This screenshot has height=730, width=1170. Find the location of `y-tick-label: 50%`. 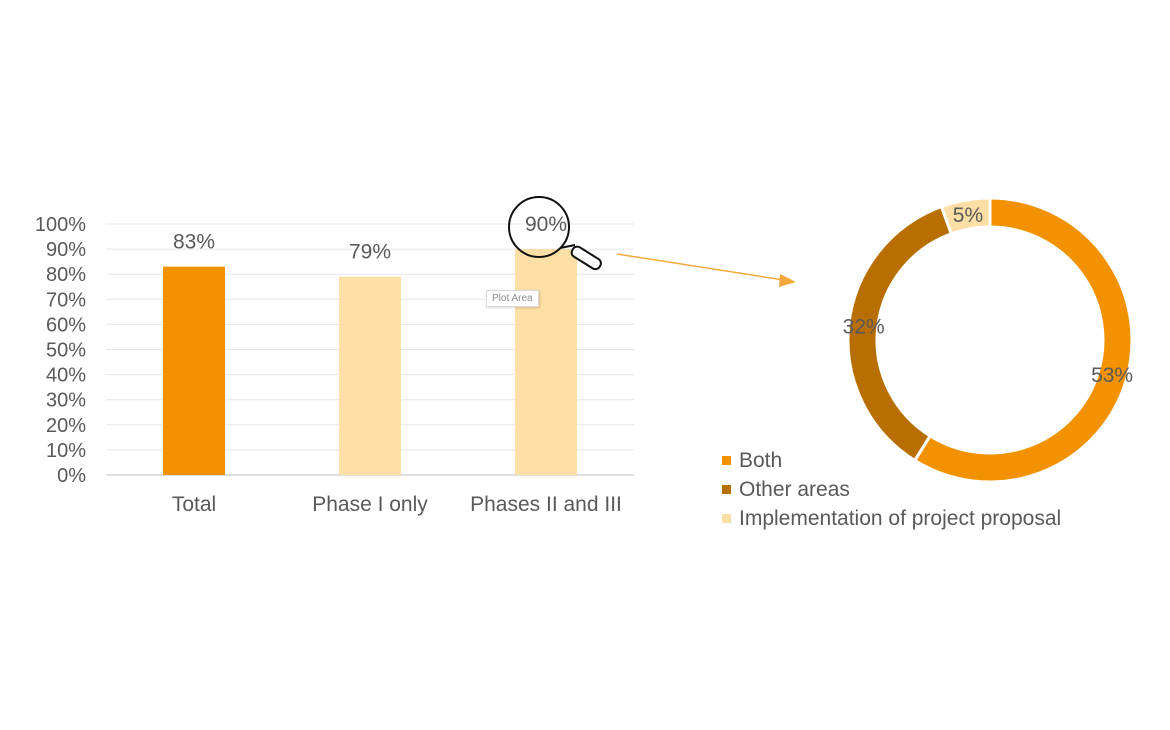

y-tick-label: 50% is located at coordinates (66, 351).